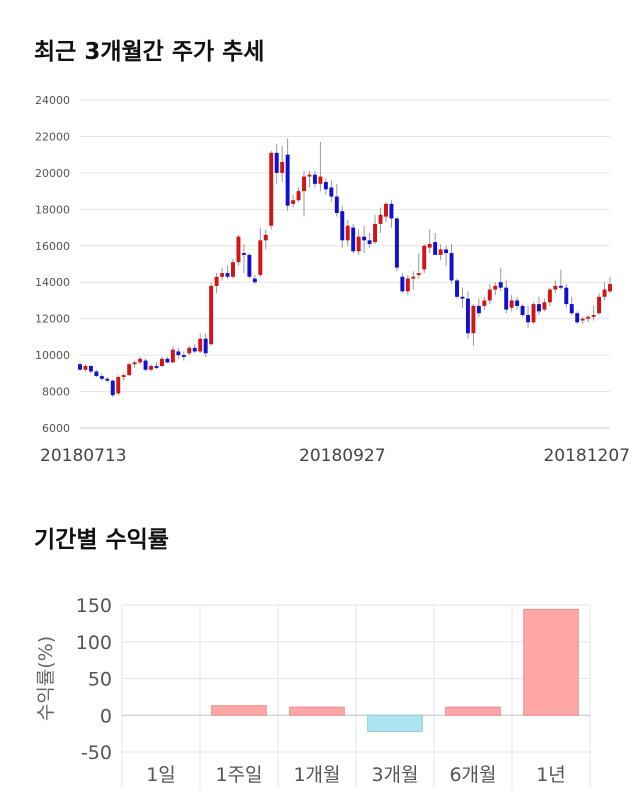 The width and height of the screenshot is (640, 810). I want to click on y-tick-label: 50, so click(100, 680).